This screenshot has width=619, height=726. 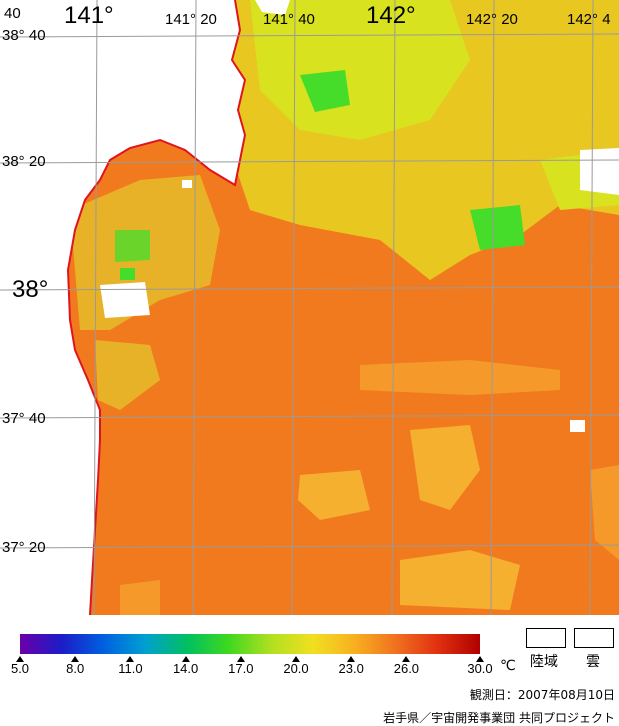 What do you see at coordinates (24, 547) in the screenshot?
I see `latitude-label: 37° 20` at bounding box center [24, 547].